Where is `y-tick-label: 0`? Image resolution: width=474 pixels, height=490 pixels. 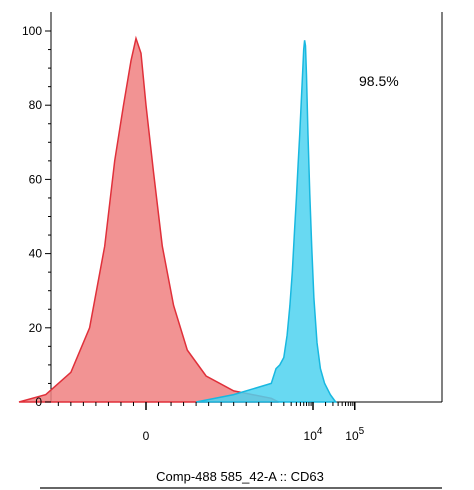 y-tick-label: 0 is located at coordinates (38, 402).